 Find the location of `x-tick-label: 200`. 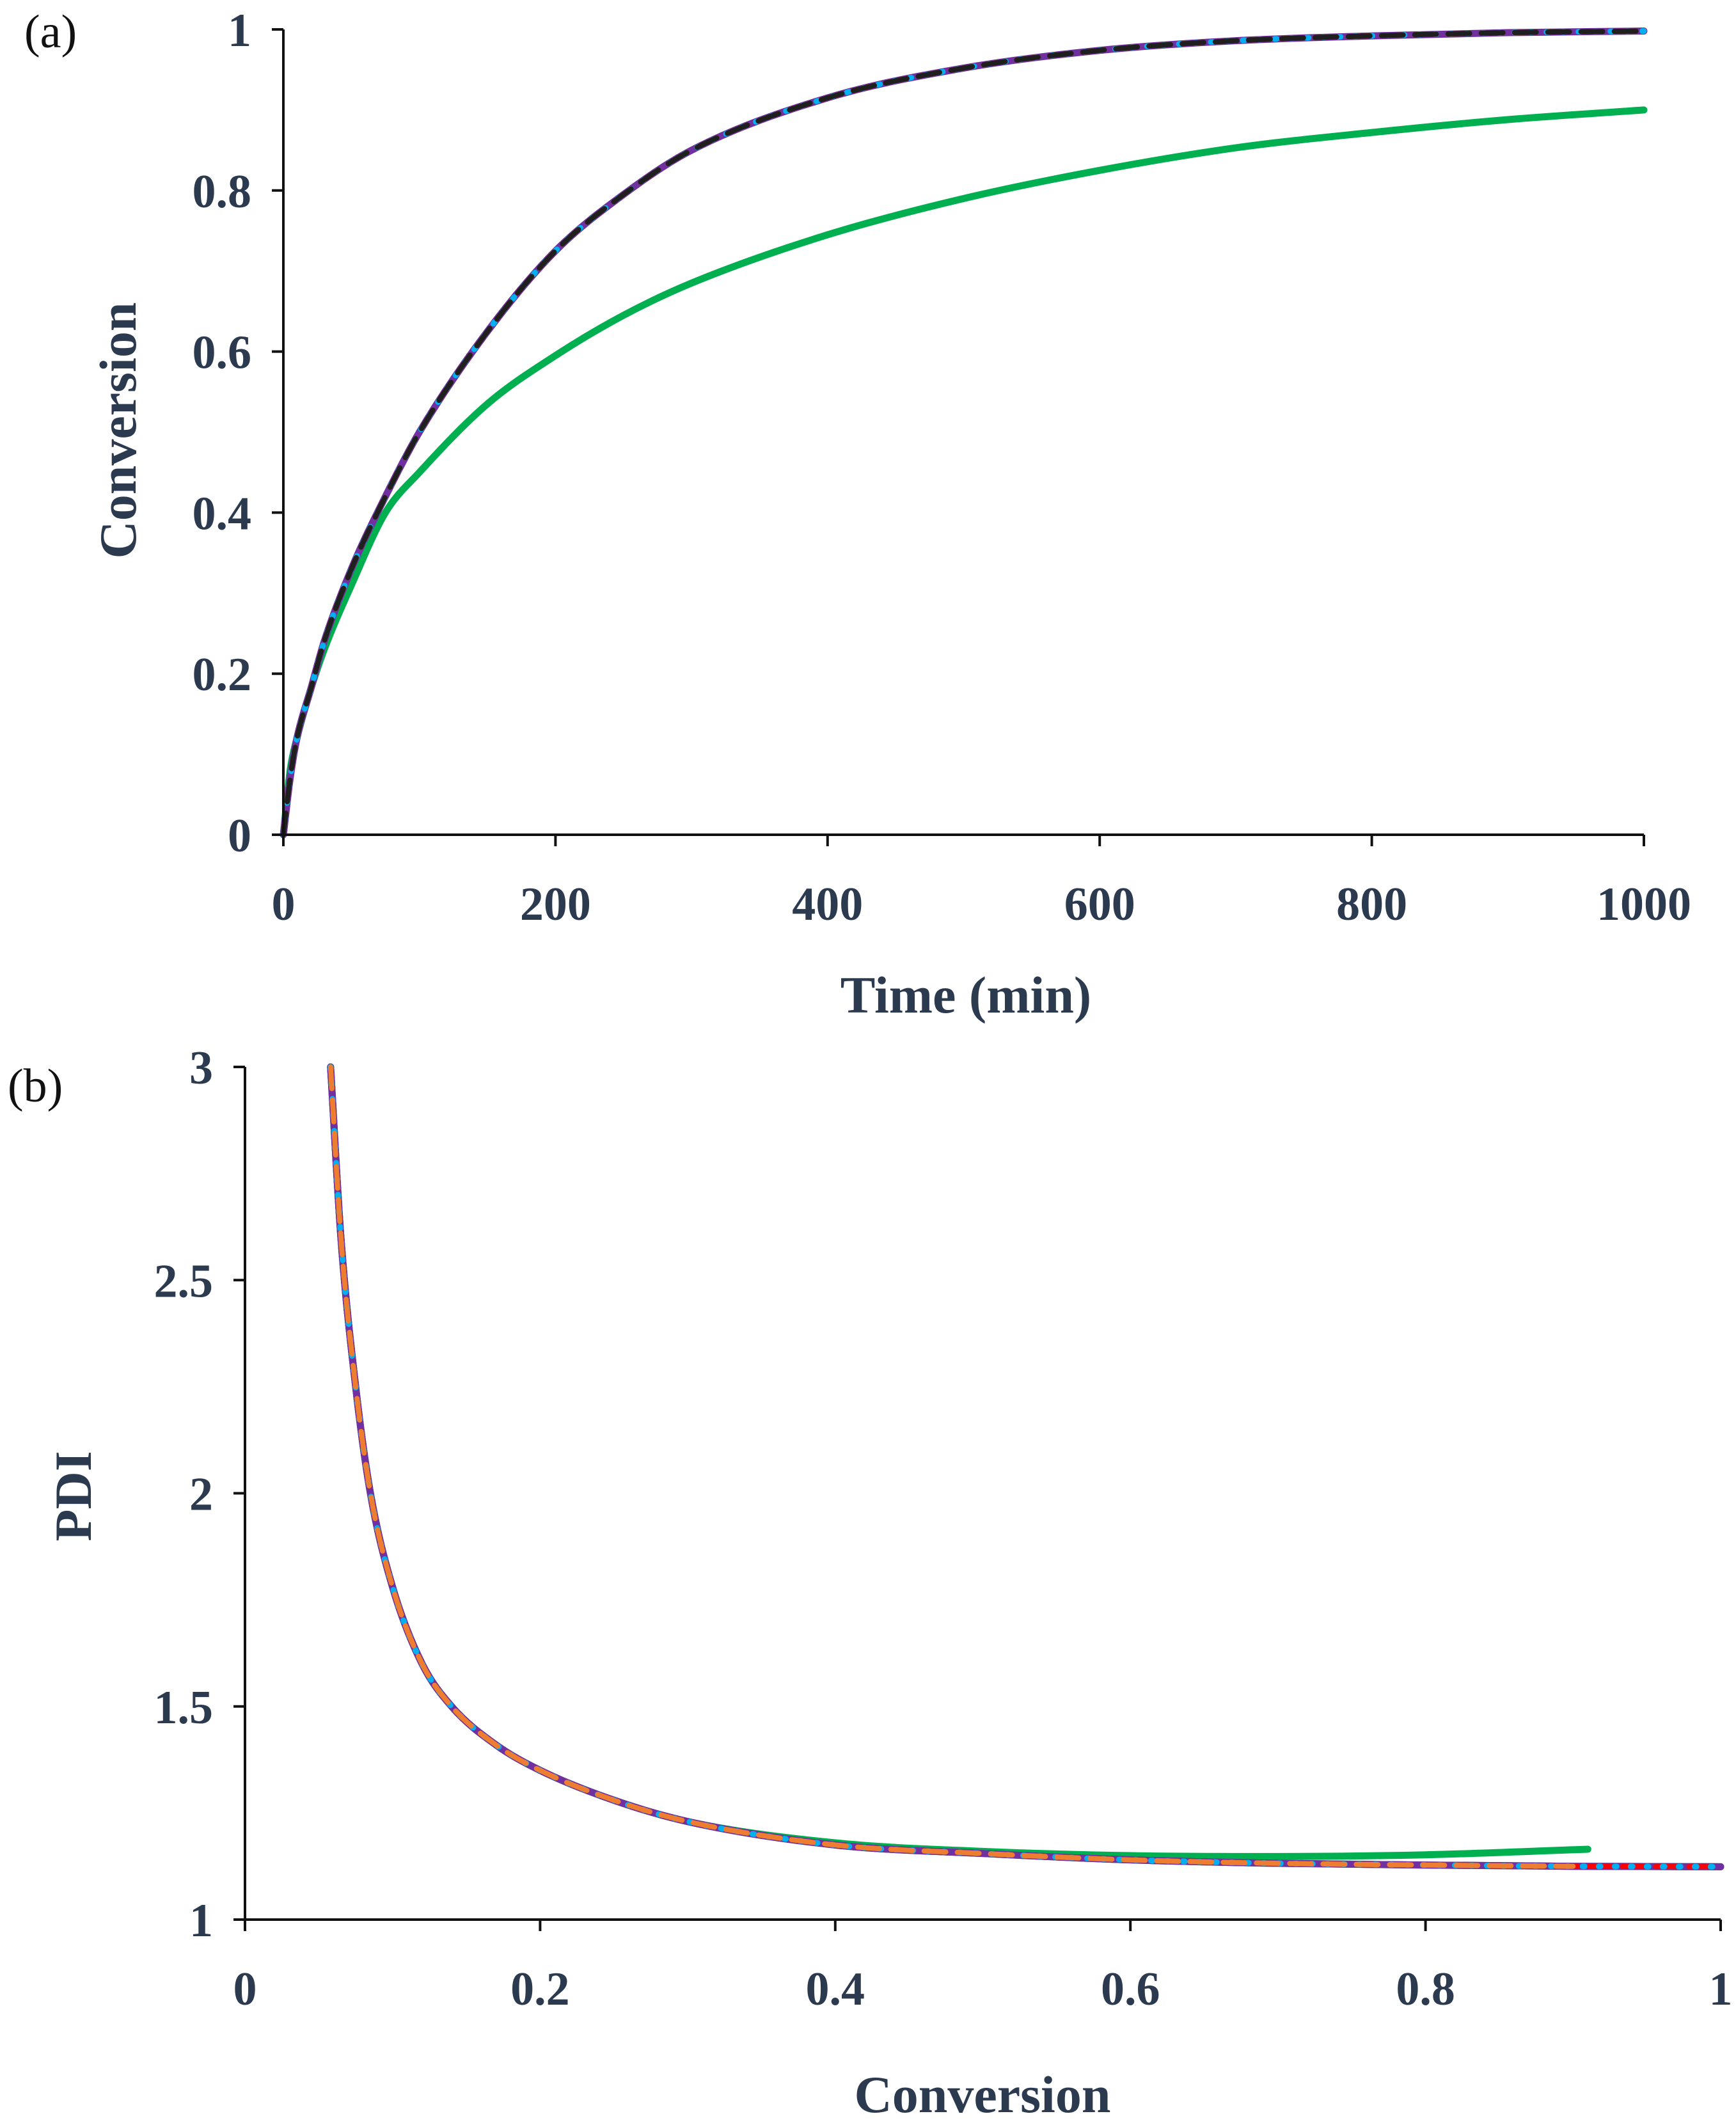

x-tick-label: 200 is located at coordinates (555, 904).